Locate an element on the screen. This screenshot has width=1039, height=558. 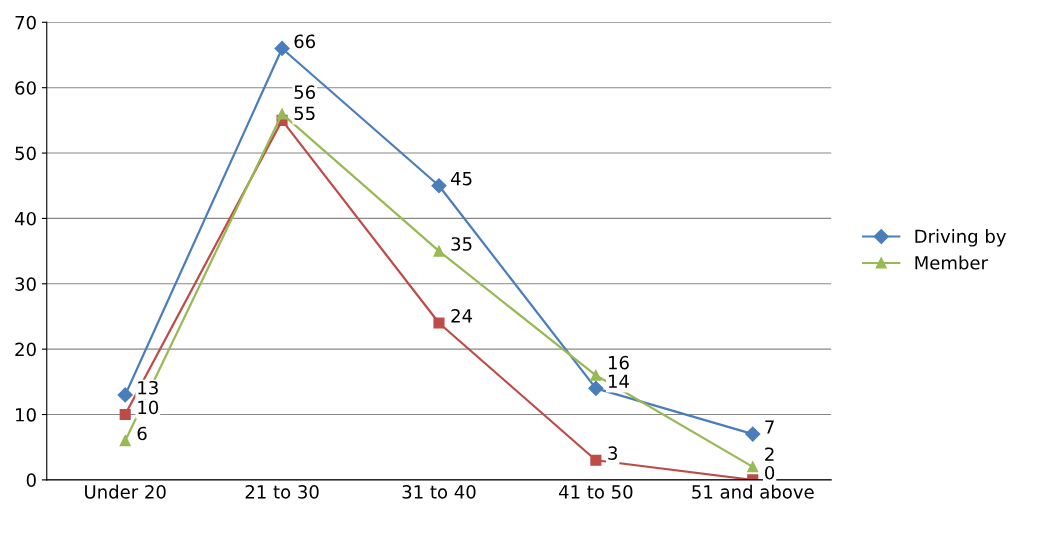
y-tick-label: 10 is located at coordinates (26, 414).